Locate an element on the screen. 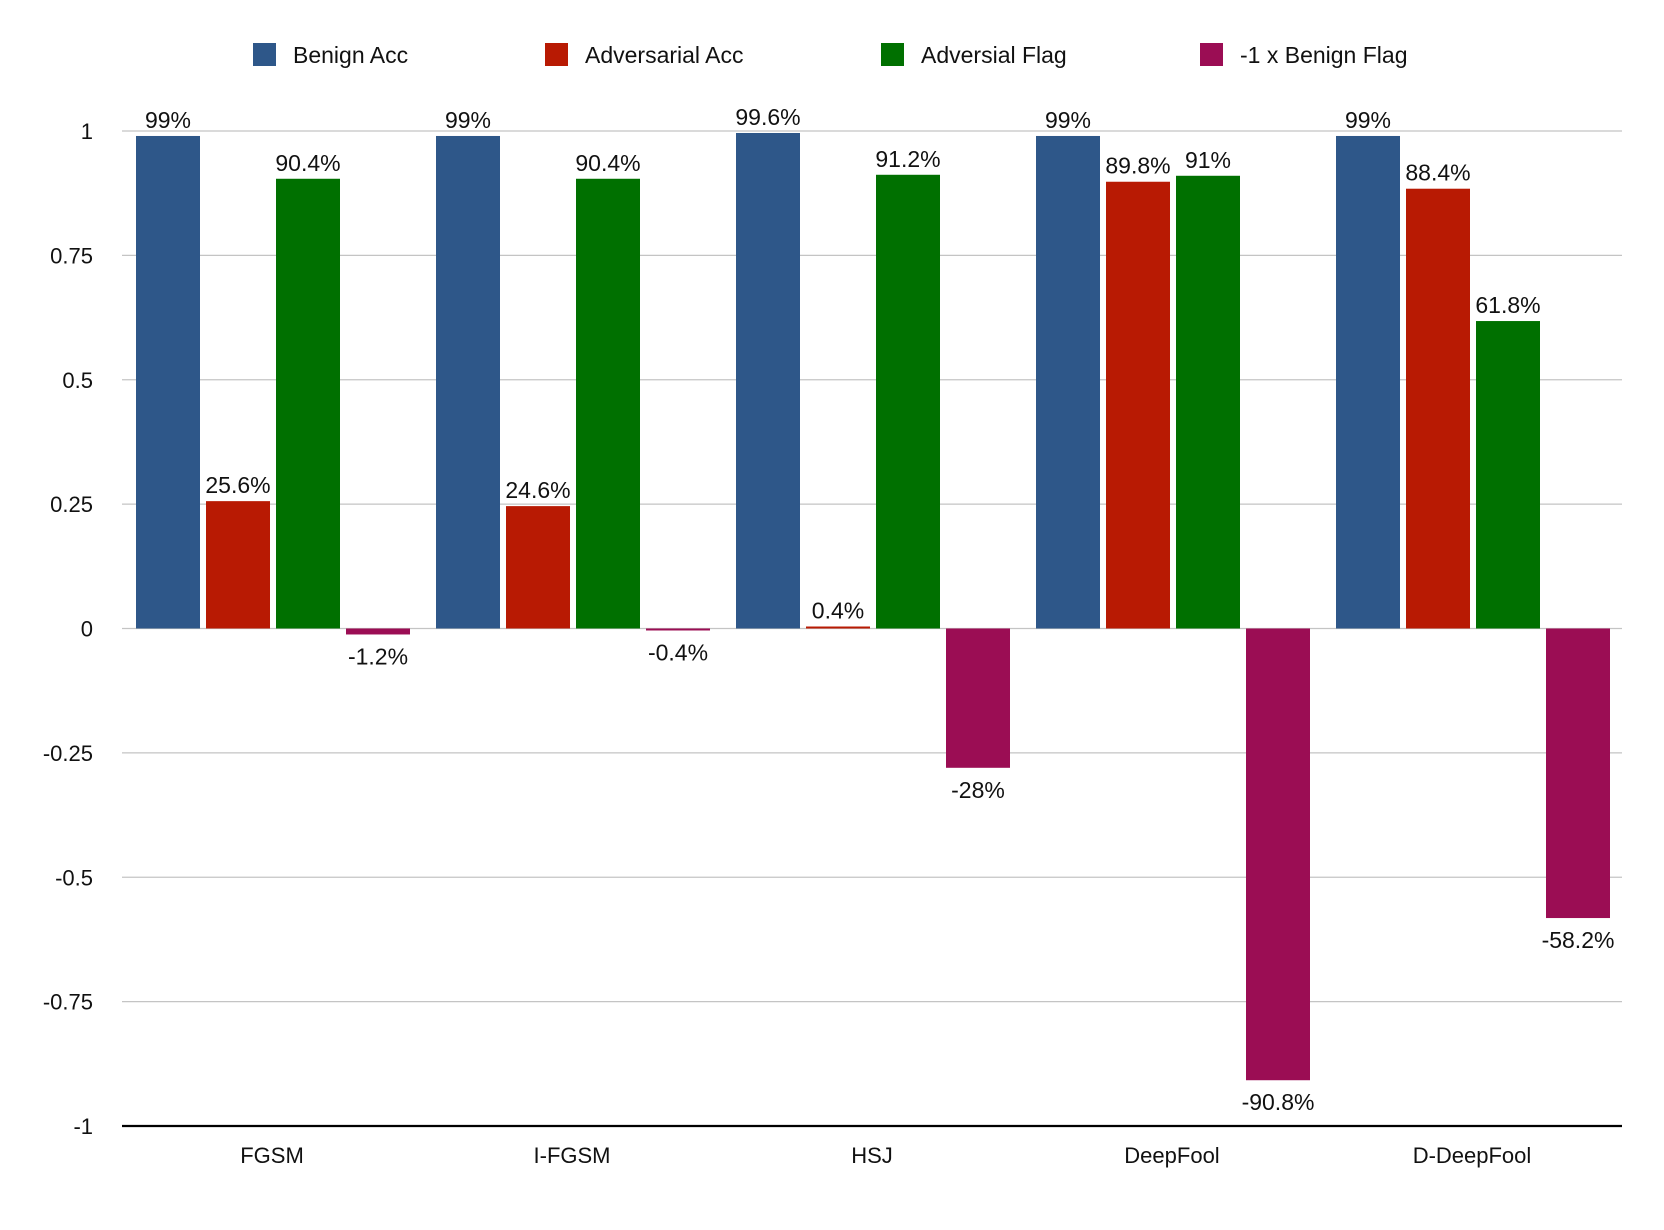 Image resolution: width=1664 pixels, height=1230 pixels. y-tick-label: 1 is located at coordinates (87, 131).